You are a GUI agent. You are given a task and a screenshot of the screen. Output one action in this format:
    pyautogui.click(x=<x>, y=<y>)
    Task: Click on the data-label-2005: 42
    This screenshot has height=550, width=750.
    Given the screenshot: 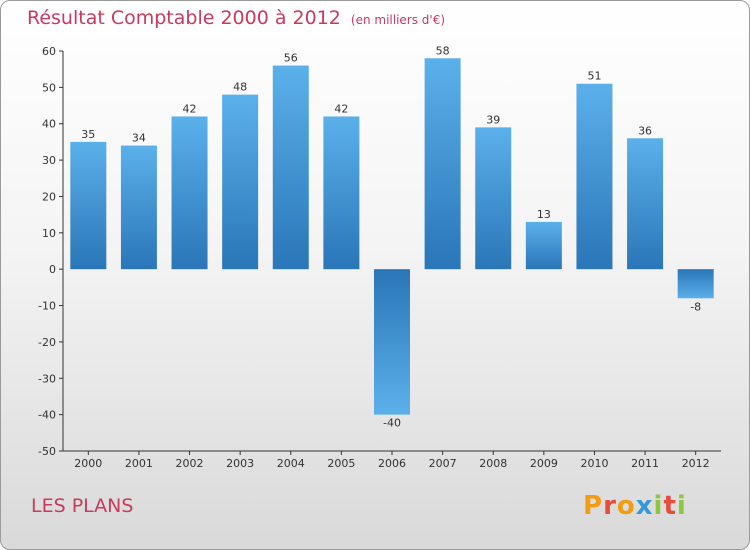 What is the action you would take?
    pyautogui.click(x=341, y=108)
    